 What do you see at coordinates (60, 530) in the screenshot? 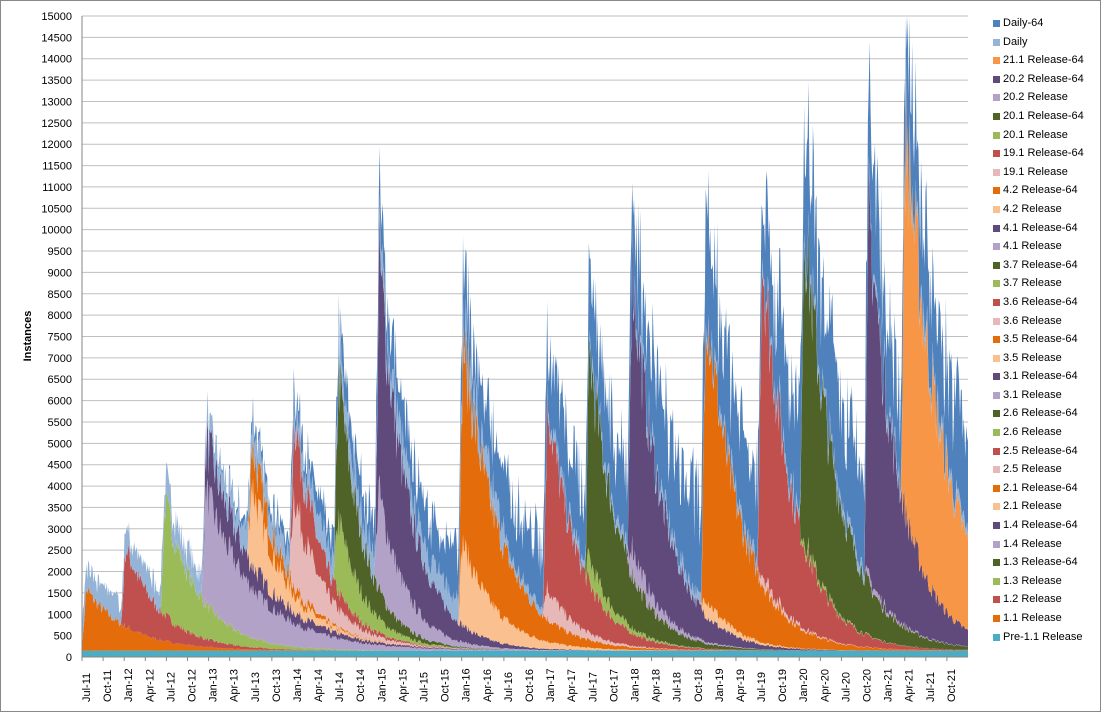
I see `y-tick-label: 3000` at bounding box center [60, 530].